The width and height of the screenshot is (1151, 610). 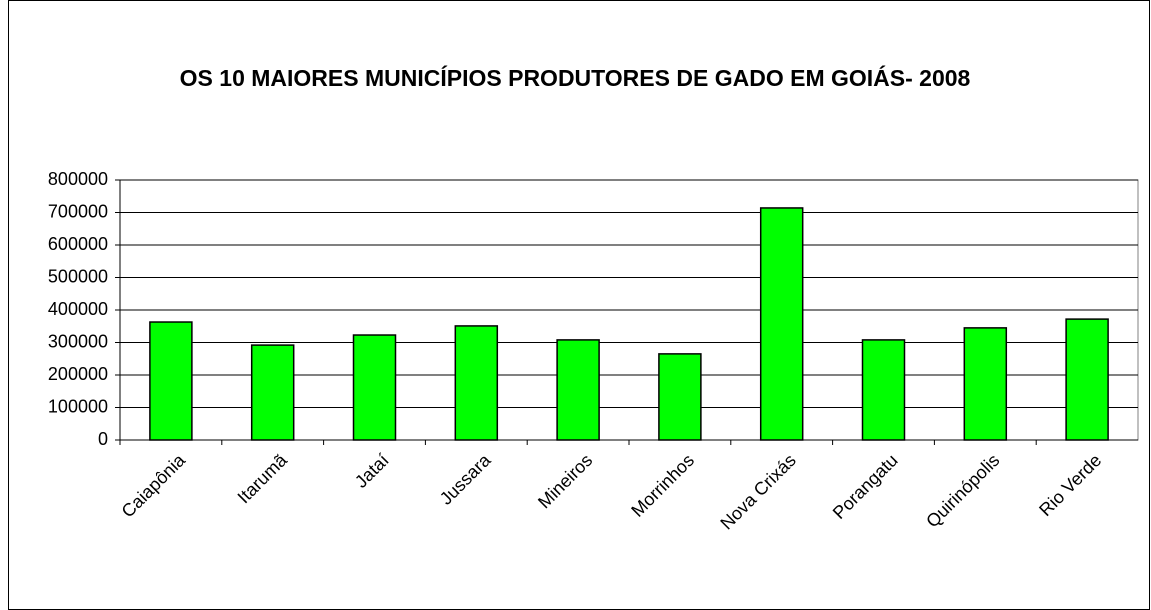 I want to click on y-tick-label: 600000, so click(x=78, y=244).